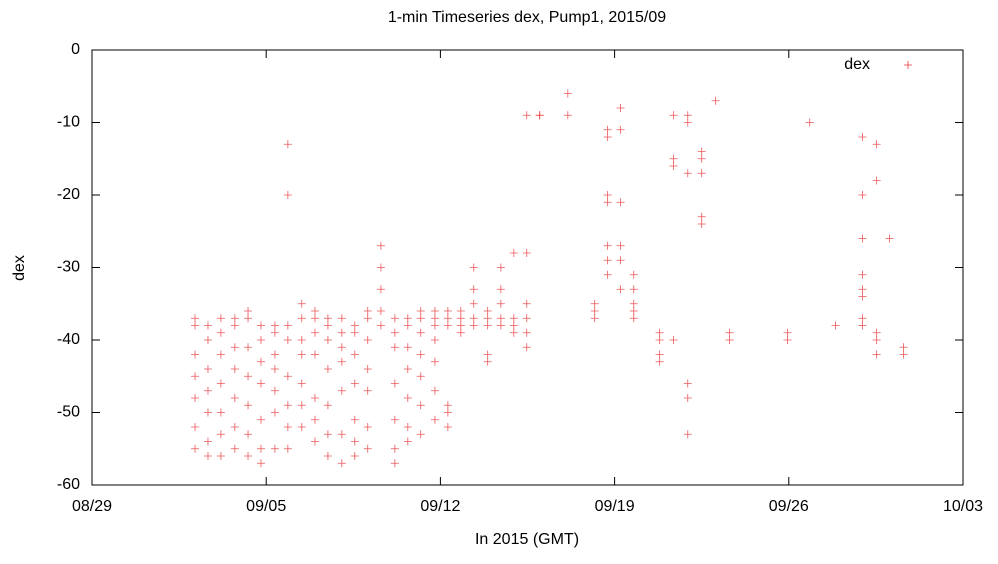 The width and height of the screenshot is (998, 564). What do you see at coordinates (68, 484) in the screenshot?
I see `y-tick-label: -60` at bounding box center [68, 484].